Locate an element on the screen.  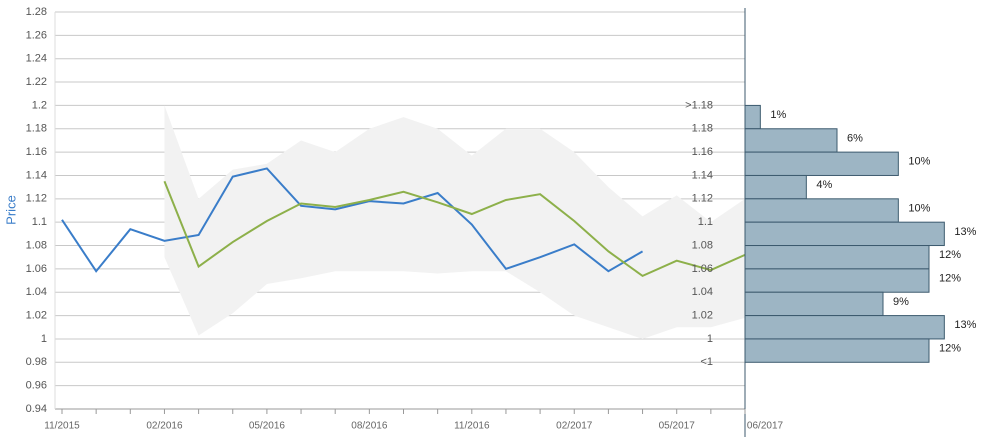
y-tick-label: 1.26 is located at coordinates (36, 35).